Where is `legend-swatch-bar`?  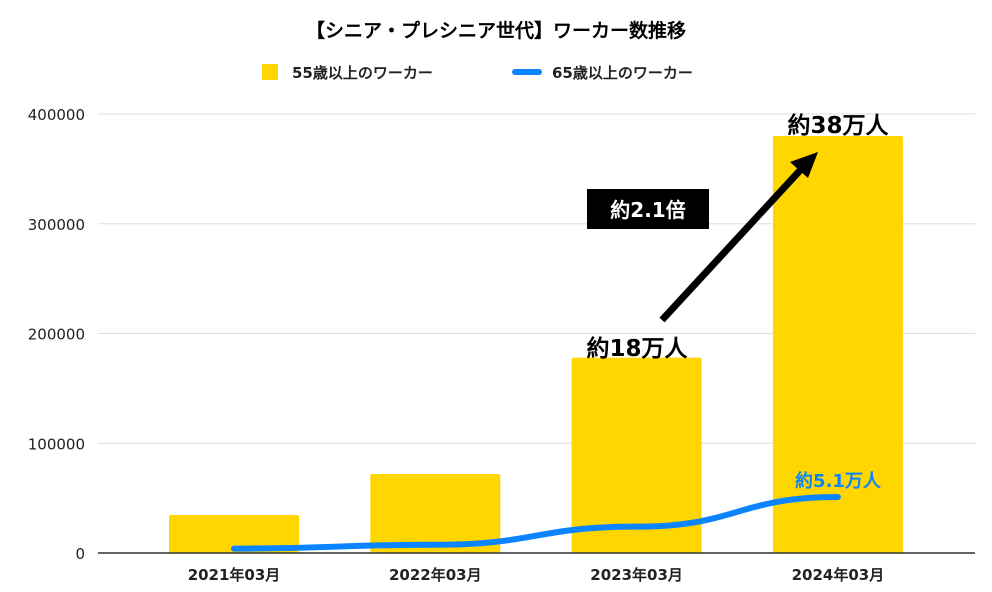 legend-swatch-bar is located at coordinates (270, 72).